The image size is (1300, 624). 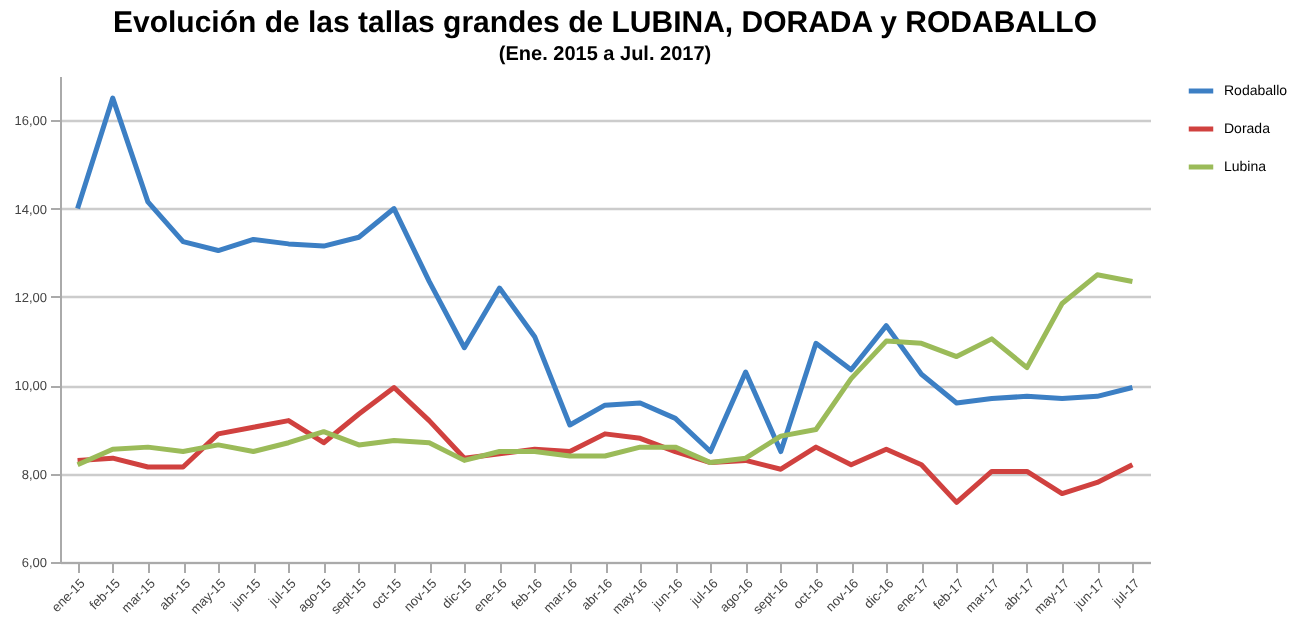 What do you see at coordinates (605, 55) in the screenshot?
I see `chart-subtitle: (Ene. 2015 a Jul. 2017)` at bounding box center [605, 55].